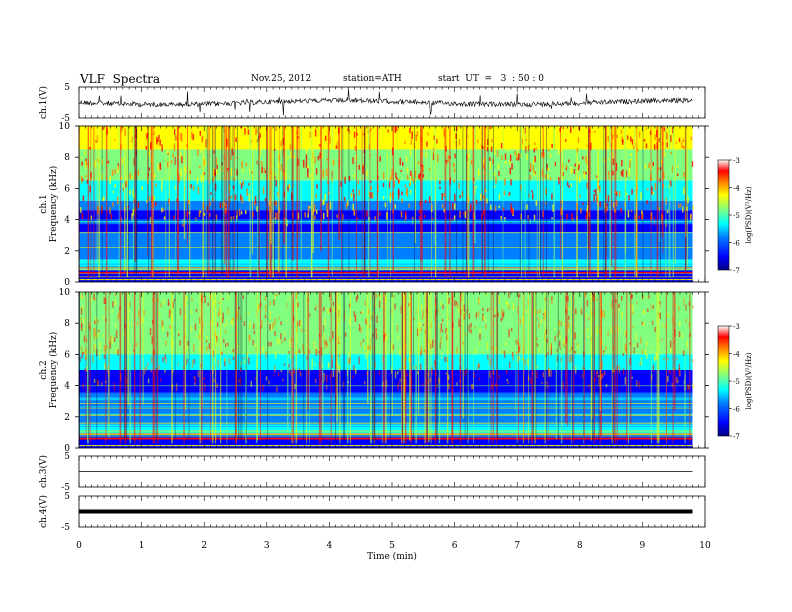 This screenshot has width=792, height=612. I want to click on waveform-trace, so click(385, 102).